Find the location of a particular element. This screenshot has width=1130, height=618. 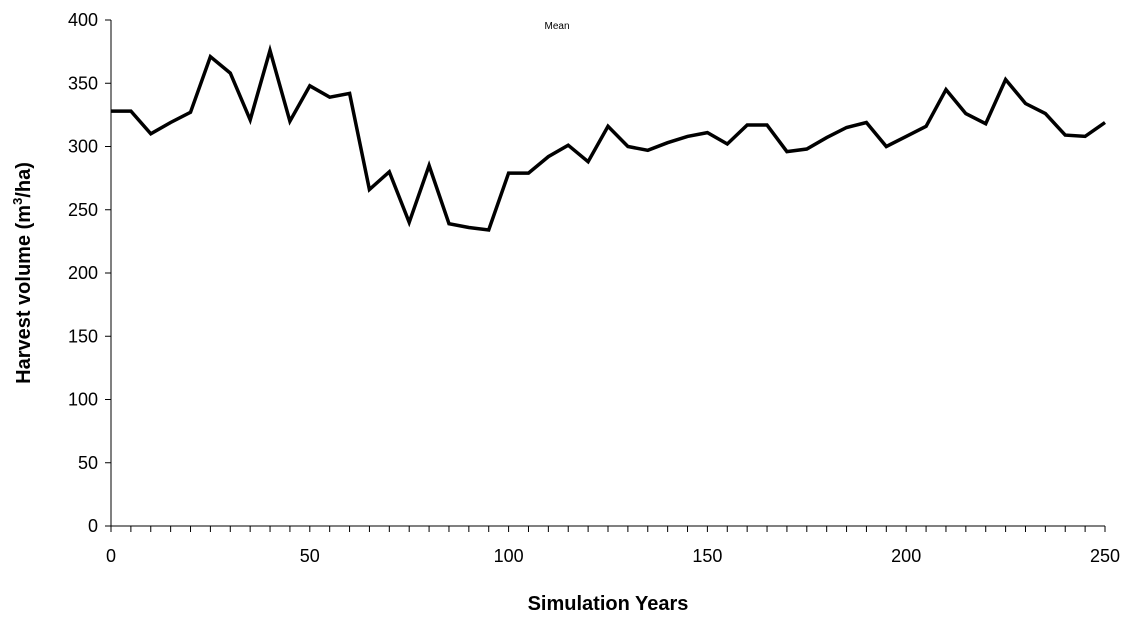

y-tick-label: 150 is located at coordinates (83, 336).